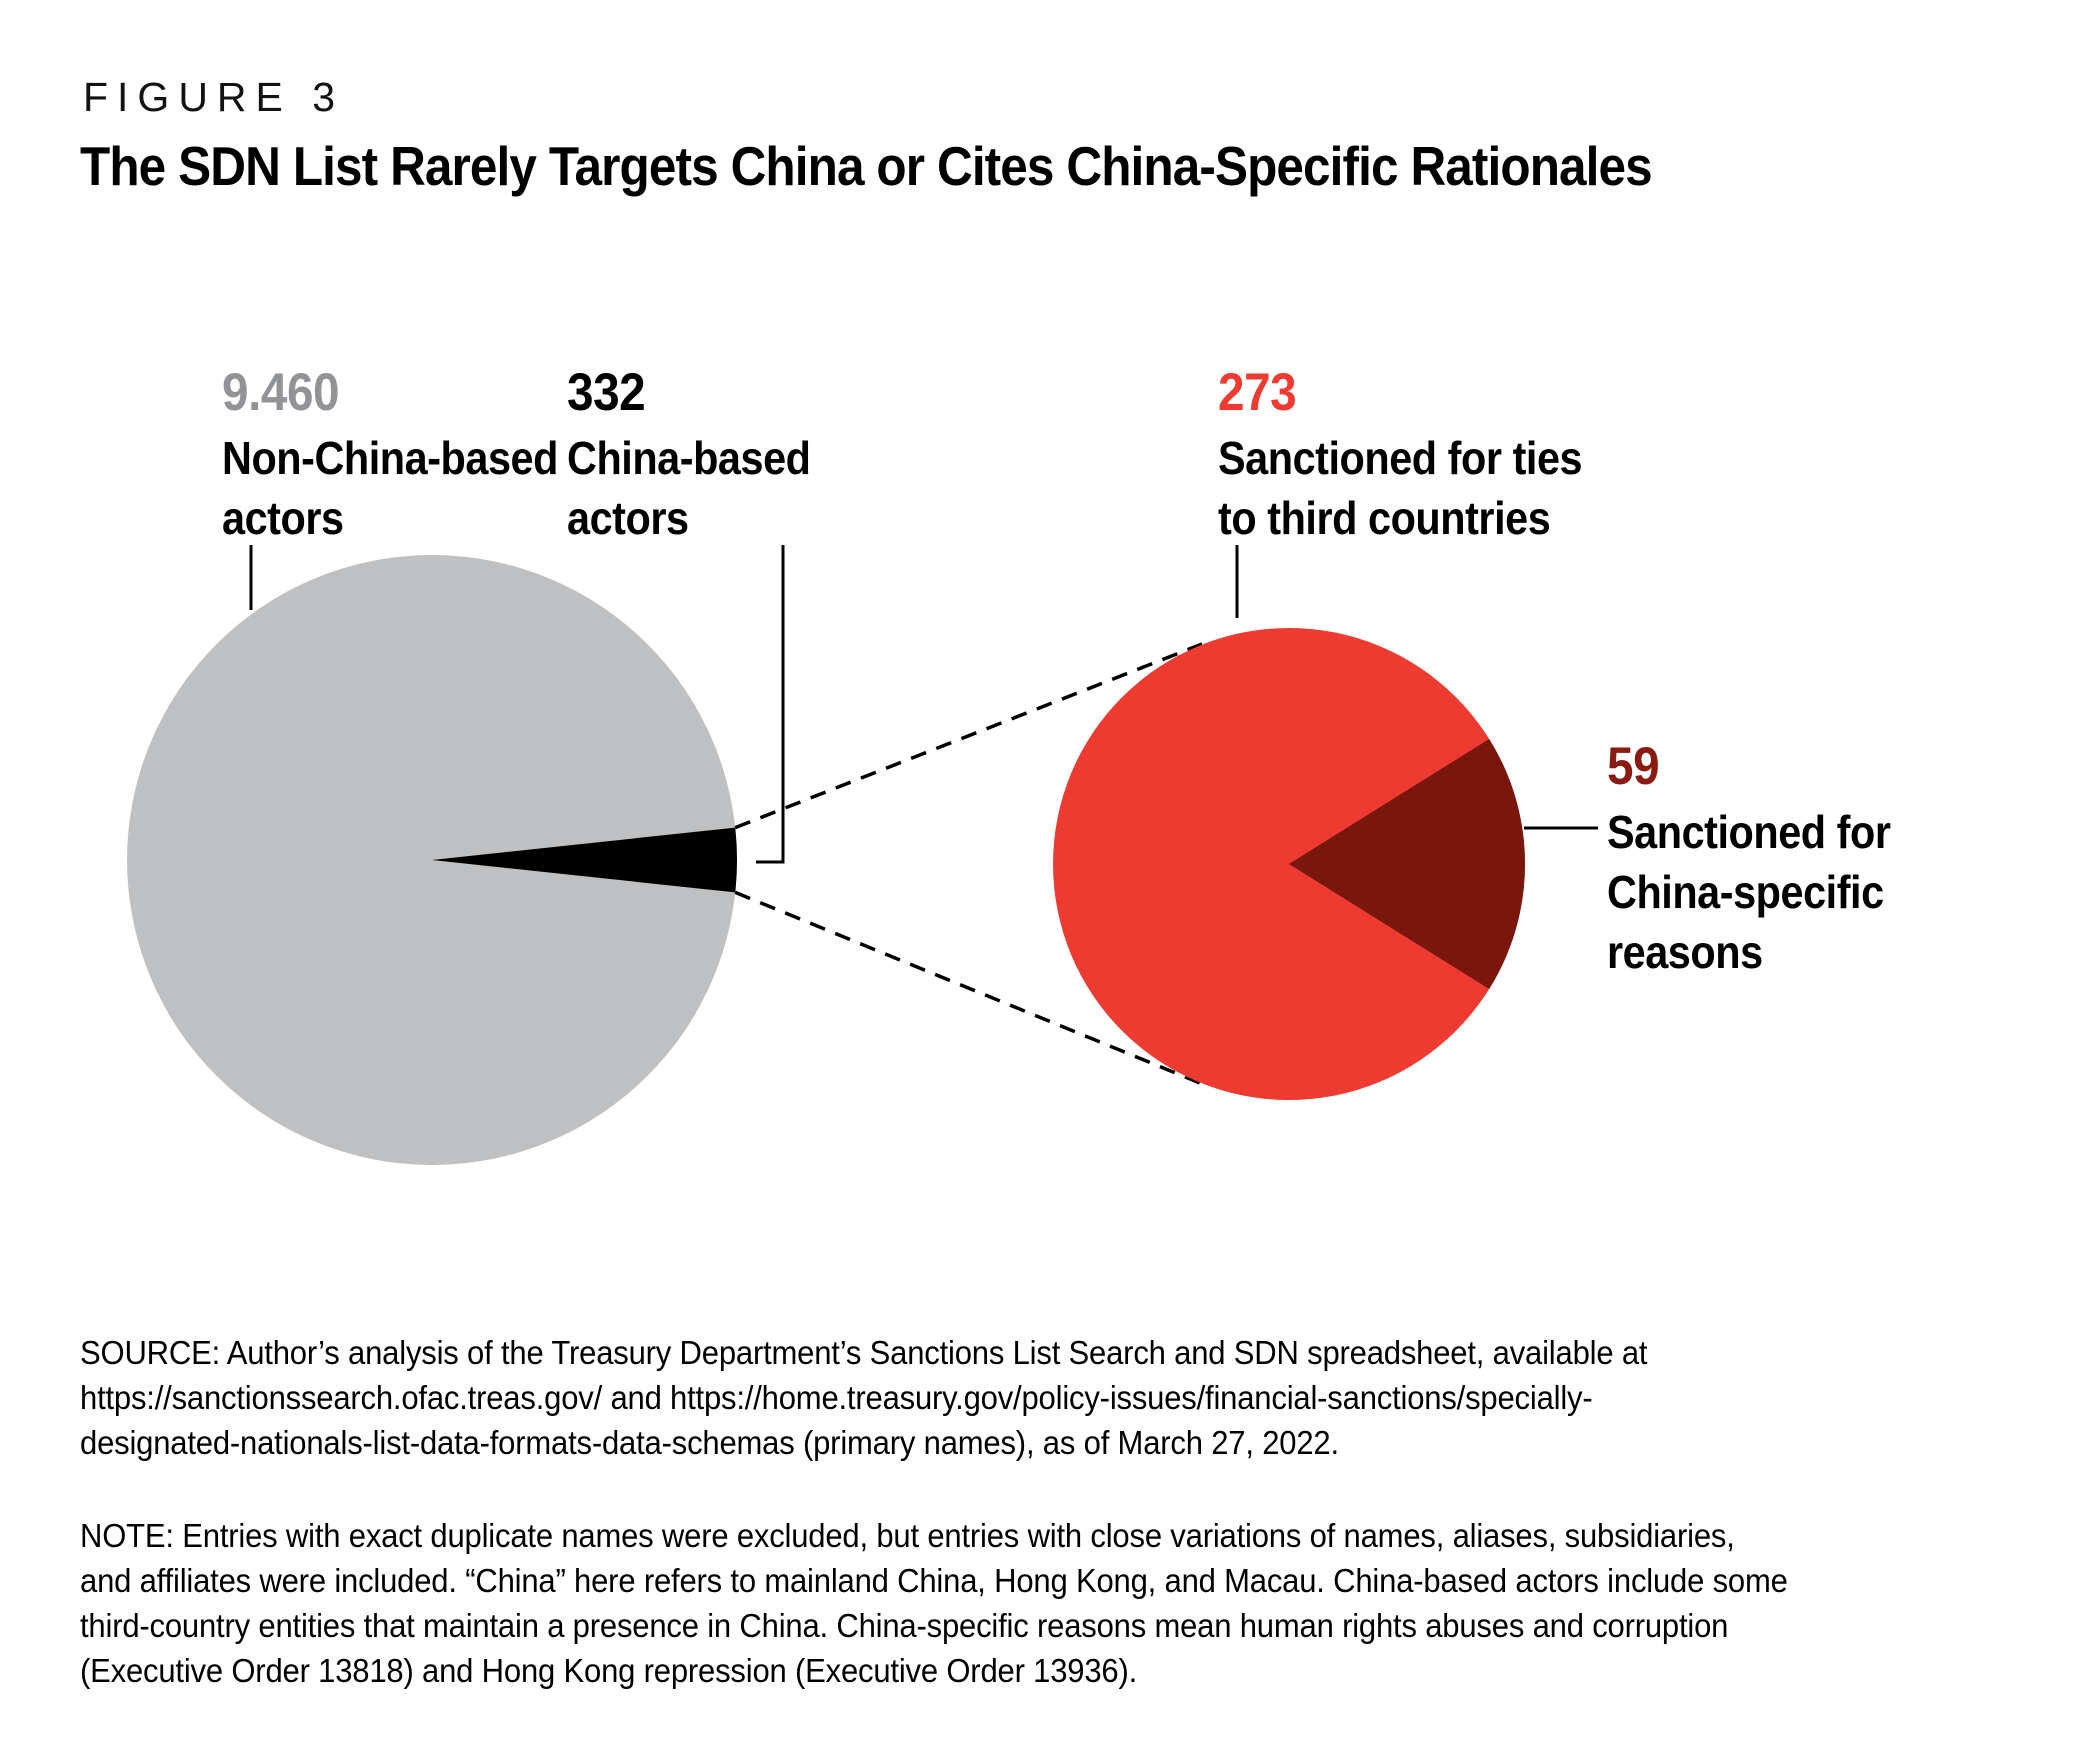 This screenshot has width=2084, height=1746. What do you see at coordinates (606, 392) in the screenshot?
I see `value-china-based-actors: 332` at bounding box center [606, 392].